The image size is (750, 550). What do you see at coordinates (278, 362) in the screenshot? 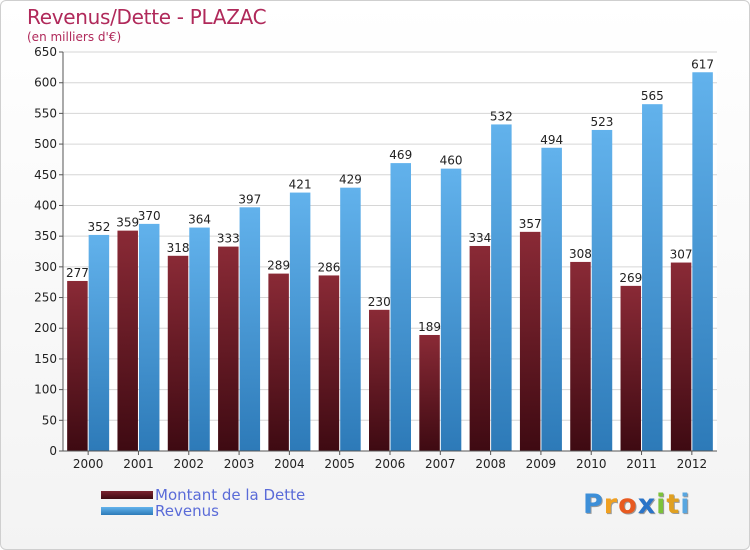
I see `bar-debt-2004` at bounding box center [278, 362].